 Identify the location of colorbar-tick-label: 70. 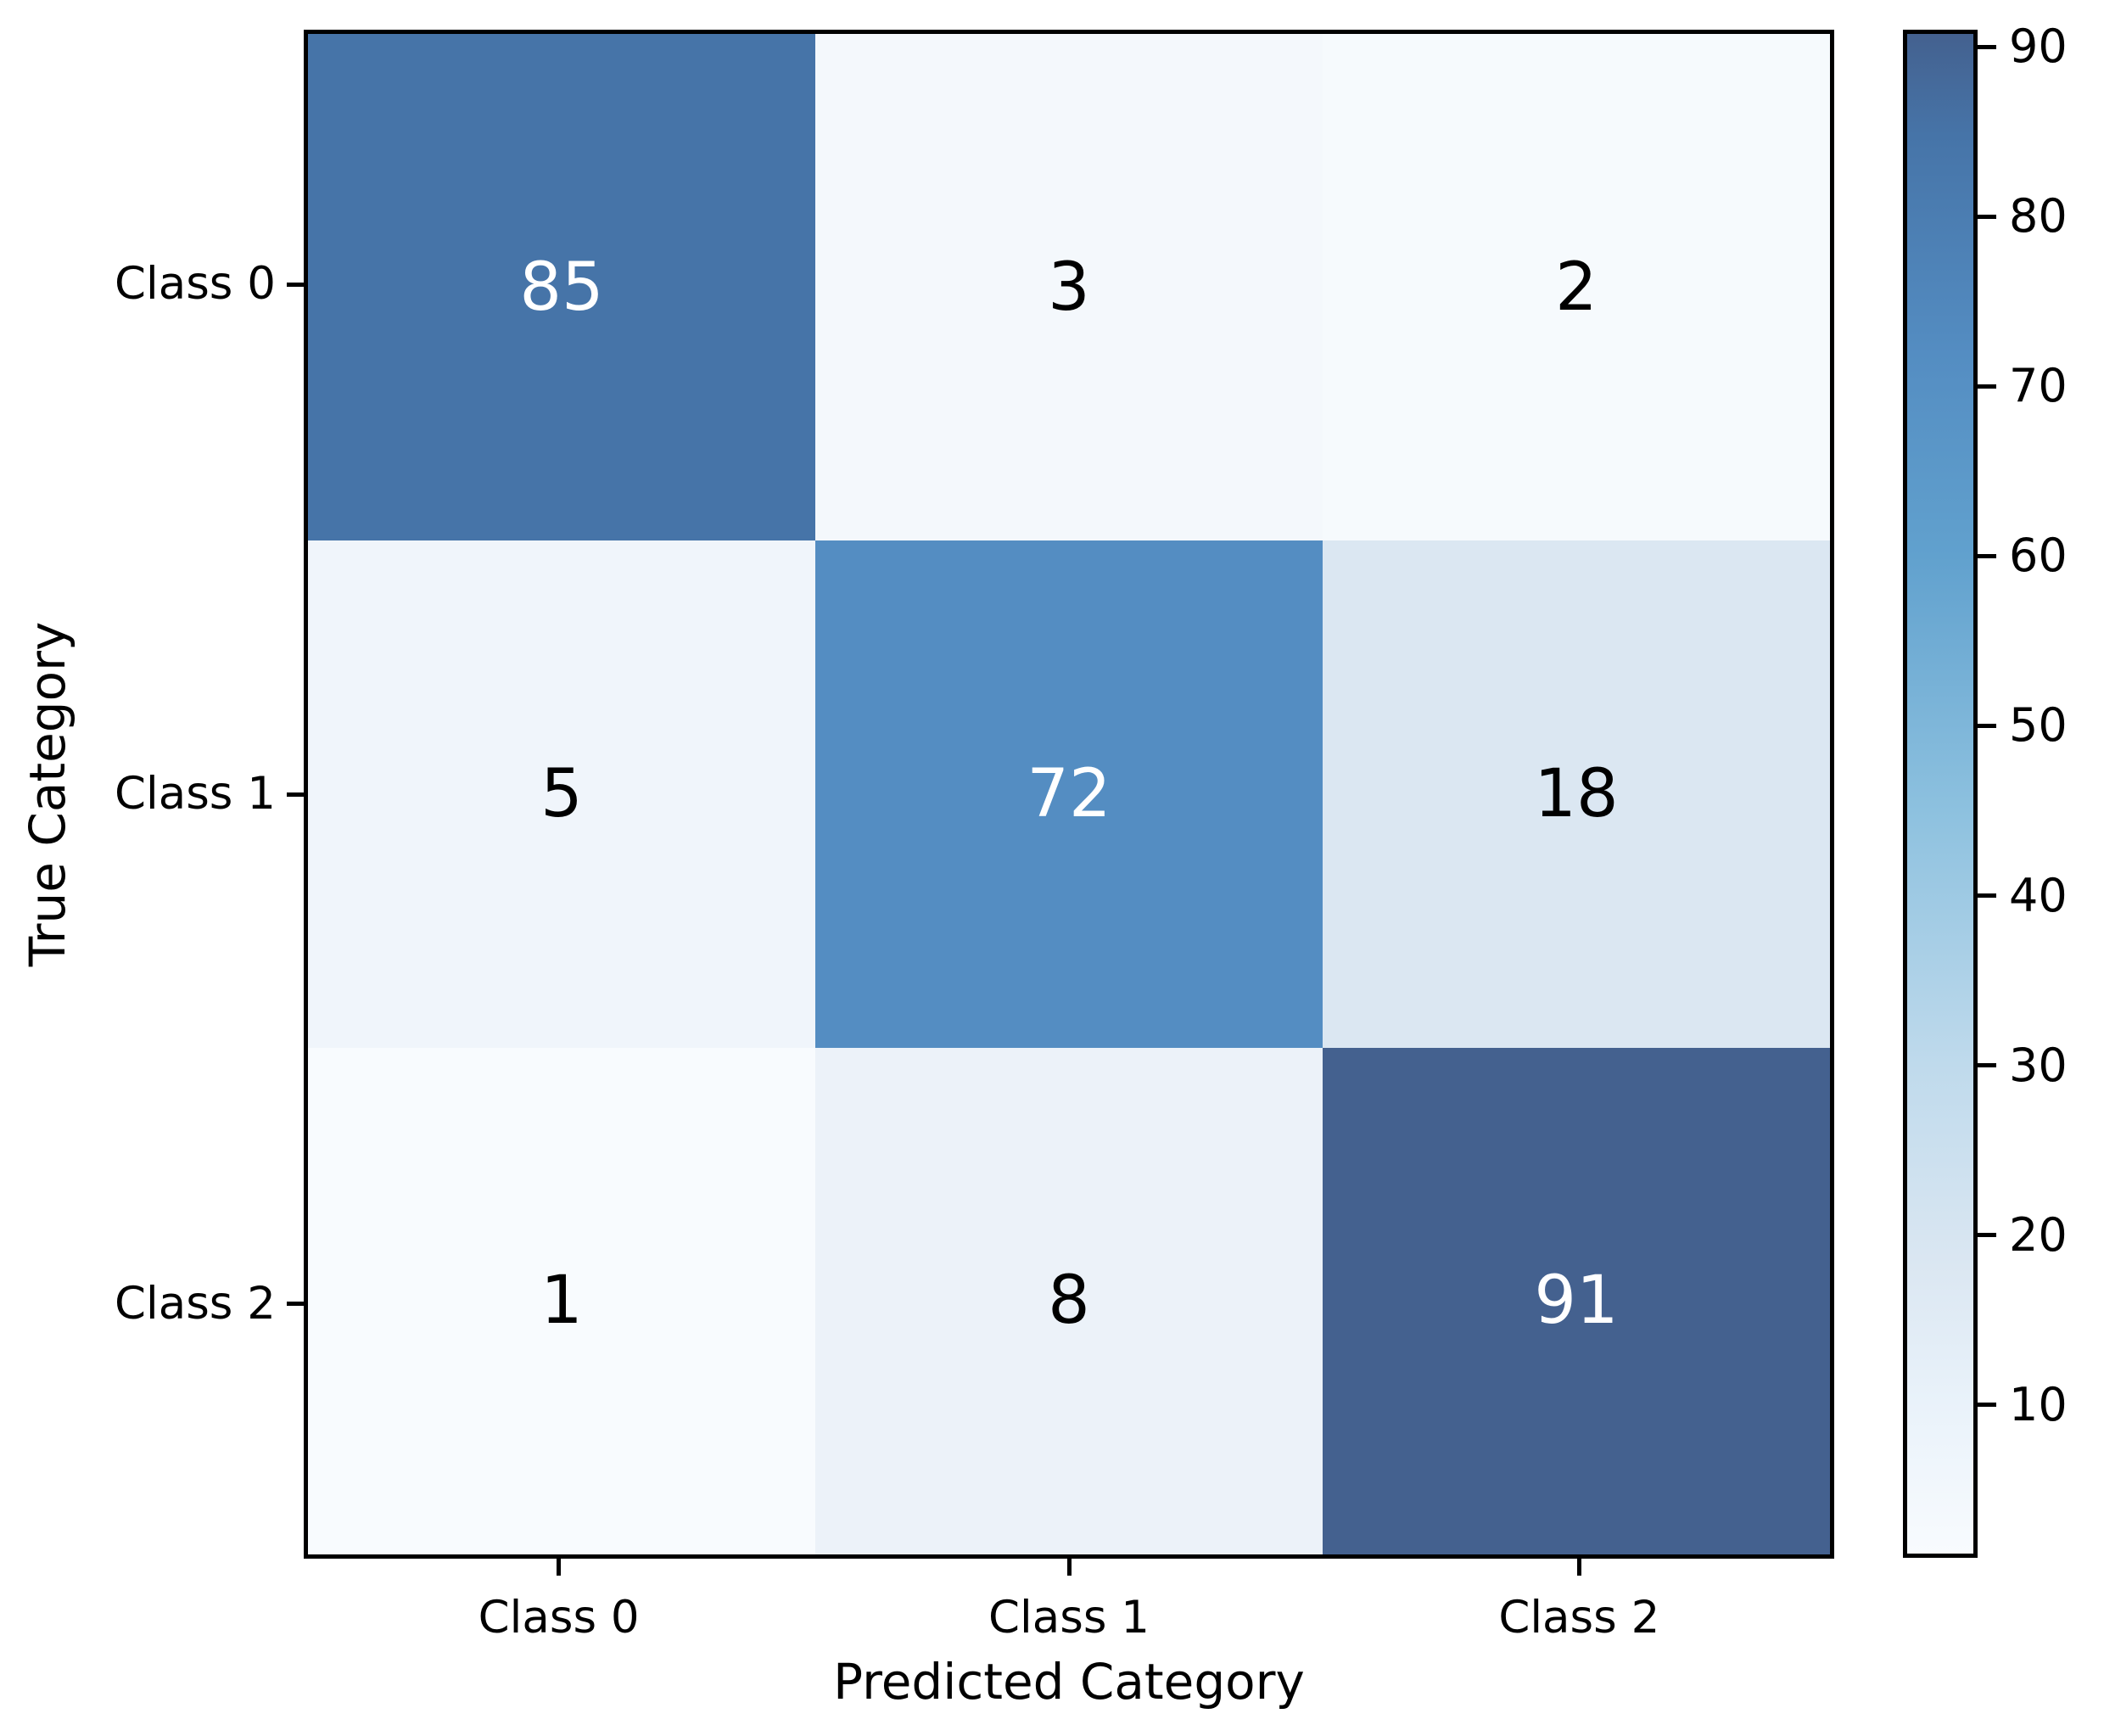
(2038, 386).